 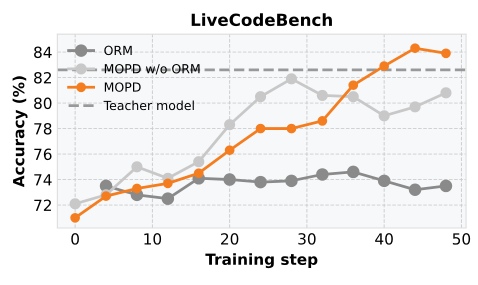 I want to click on legend-label: ORM, so click(x=118, y=51).